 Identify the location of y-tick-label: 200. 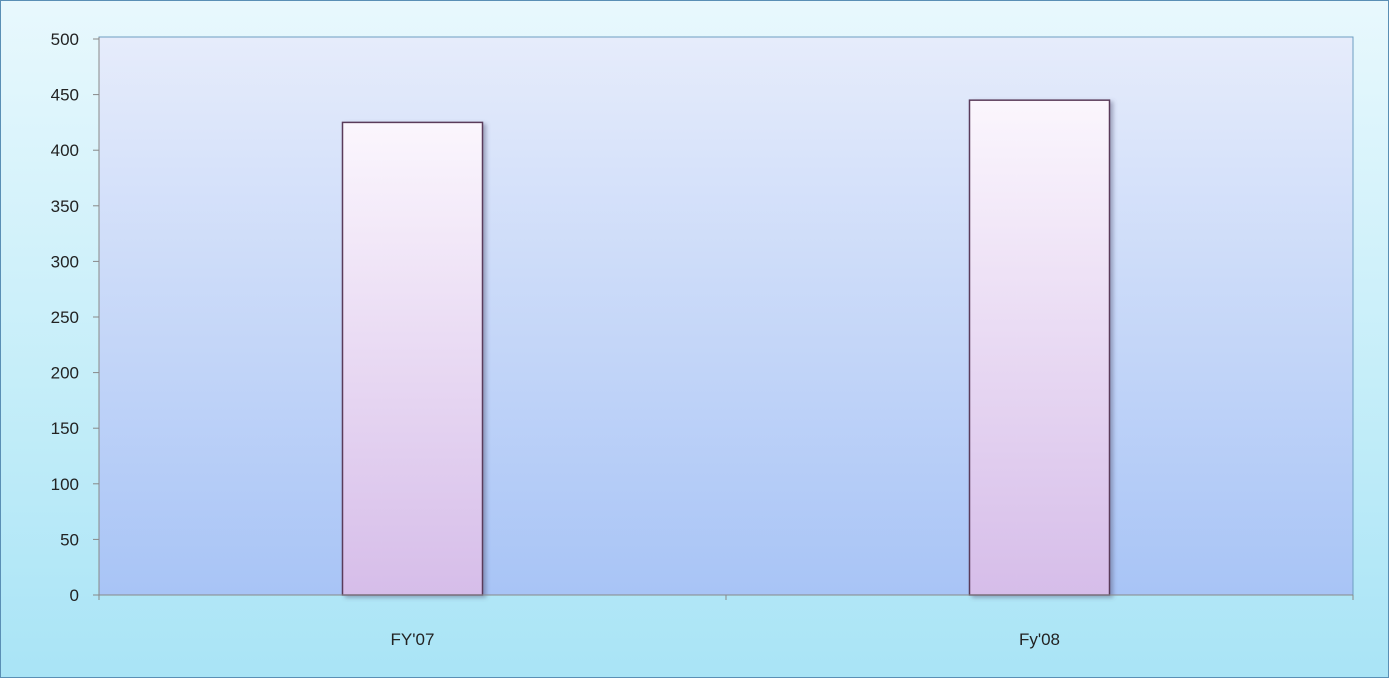
(65, 373).